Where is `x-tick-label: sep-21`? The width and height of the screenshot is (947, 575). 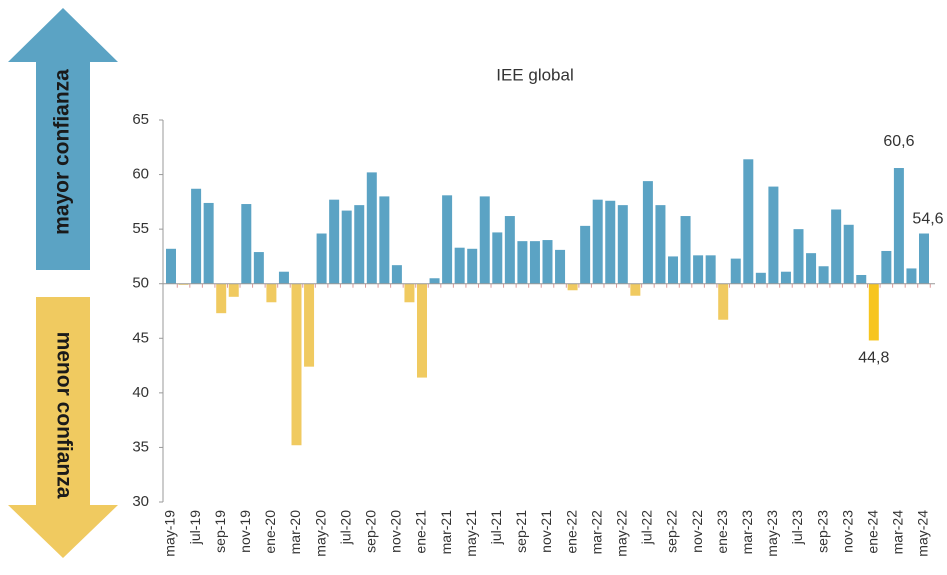 x-tick-label: sep-21 is located at coordinates (521, 531).